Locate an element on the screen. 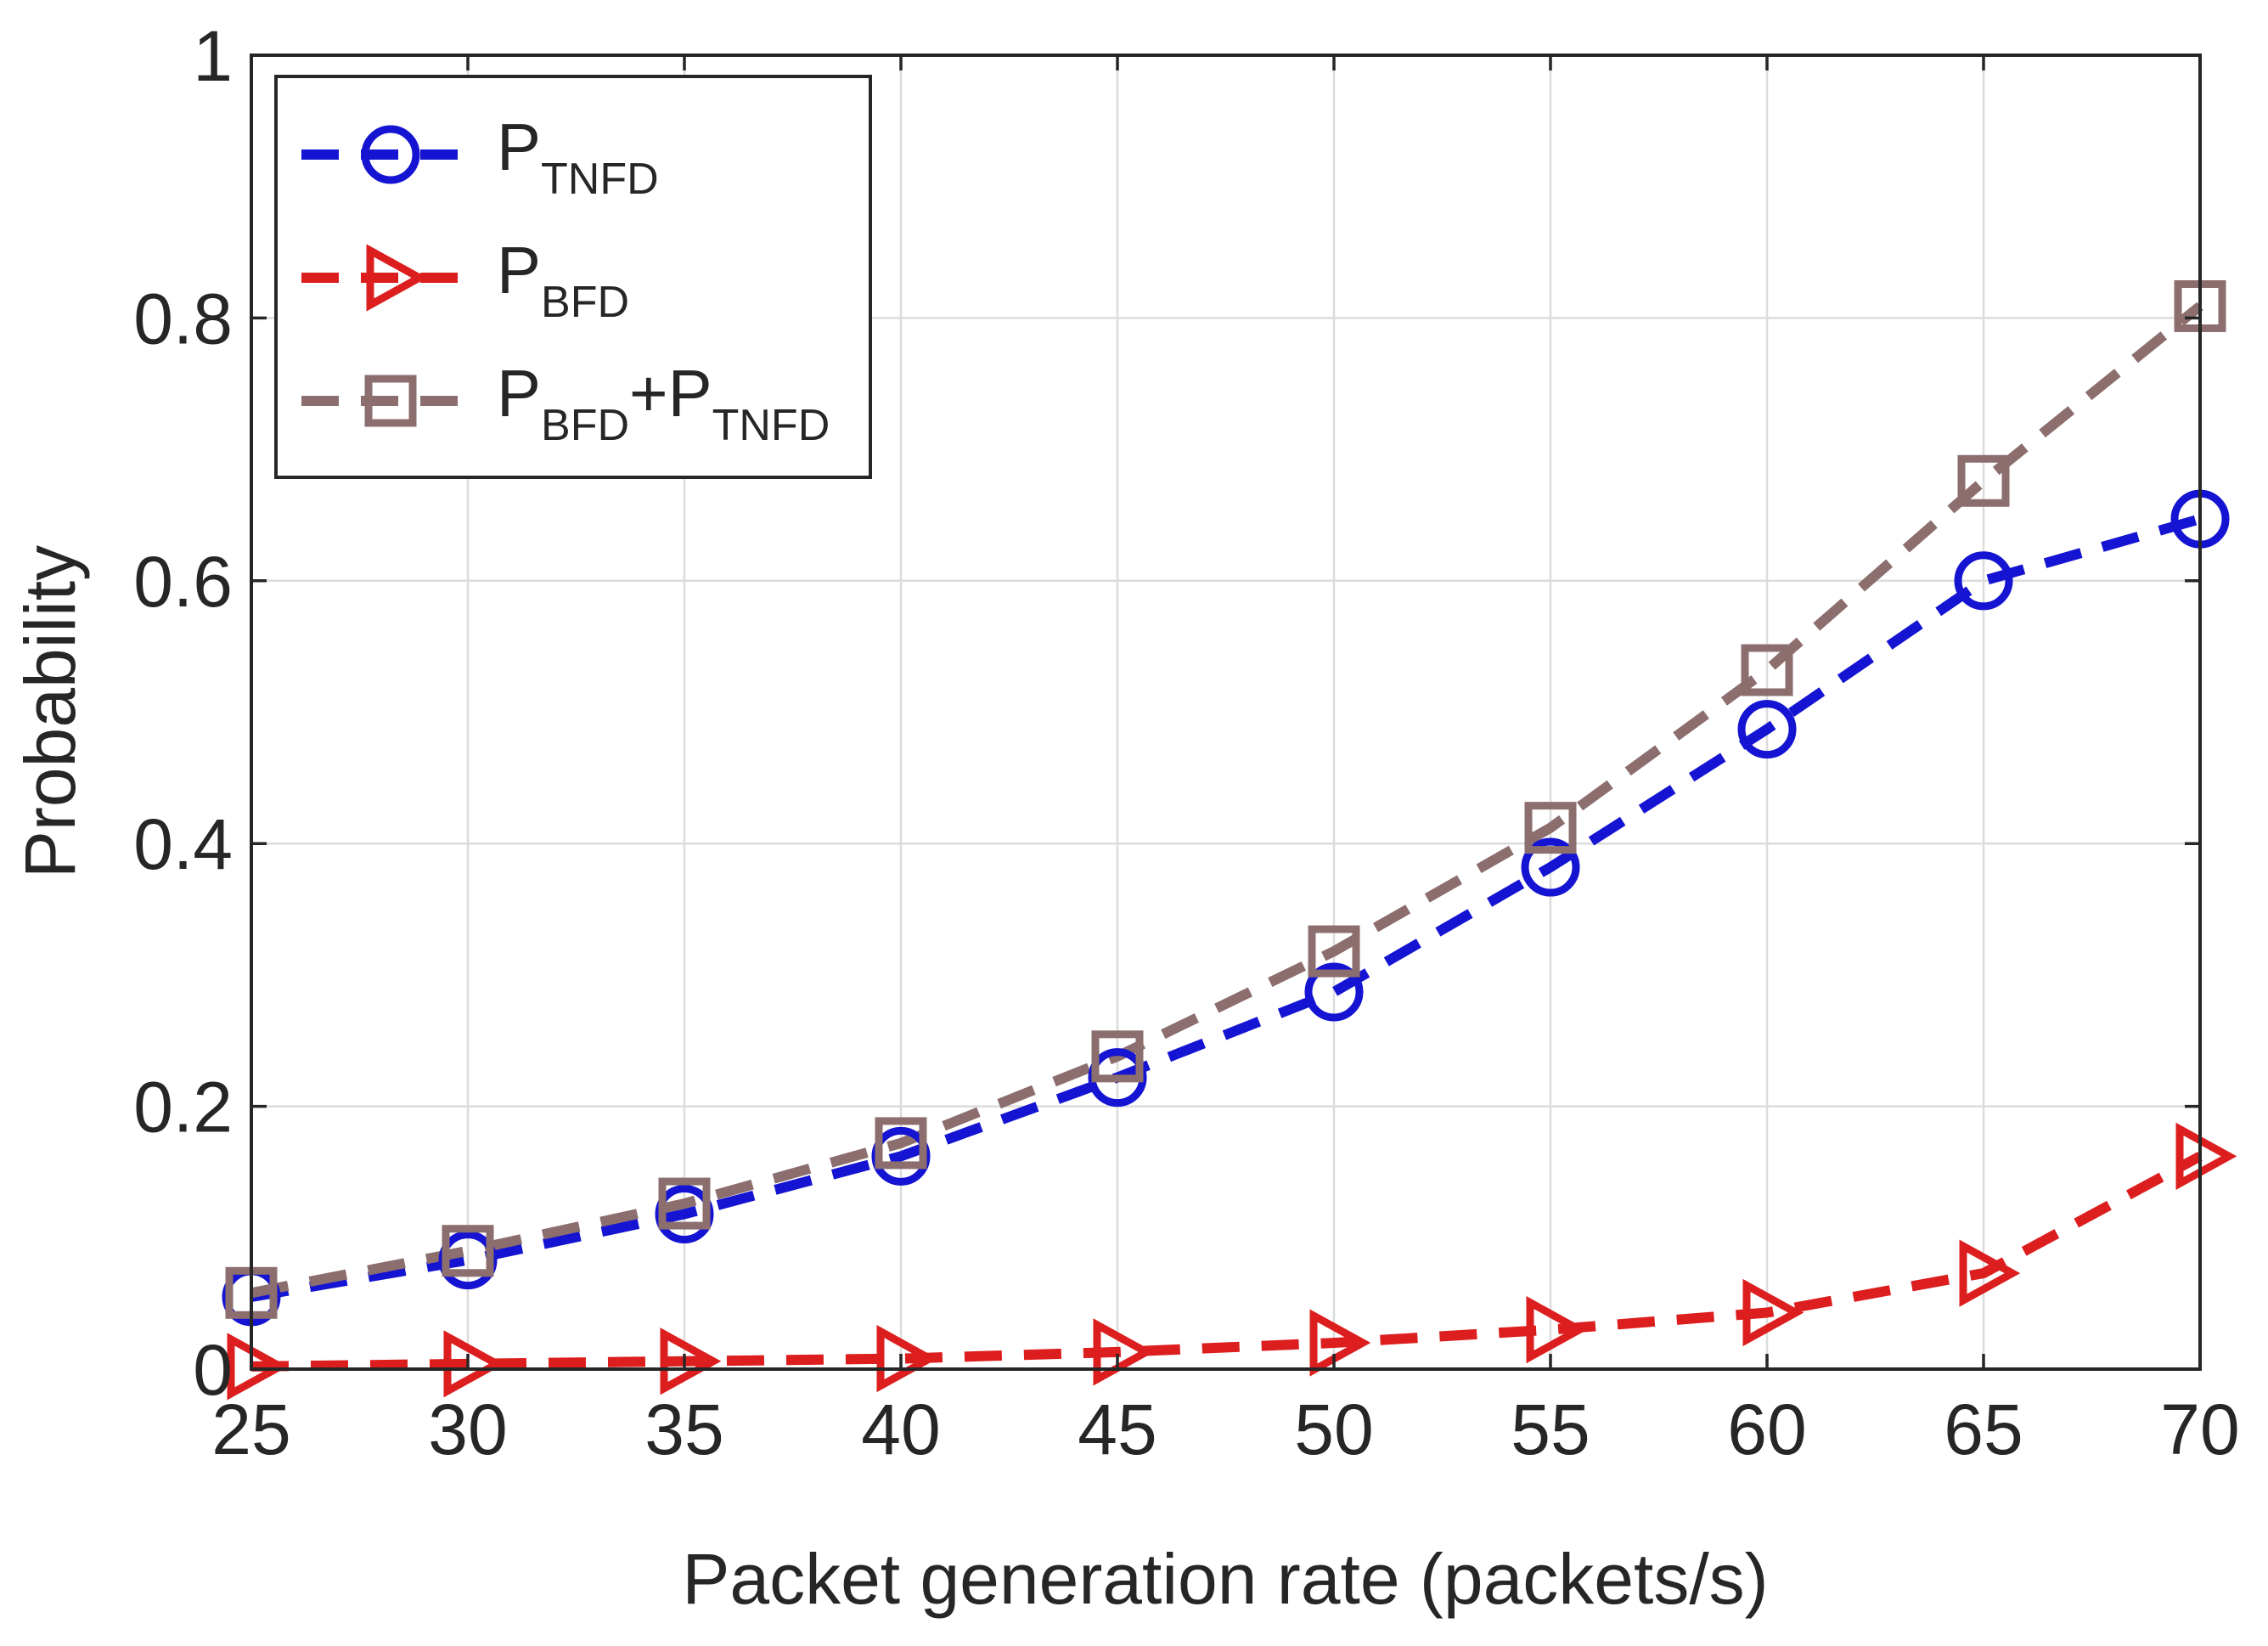 This screenshot has width=2268, height=1646. legend-sum-sub2: TNFD is located at coordinates (771, 425).